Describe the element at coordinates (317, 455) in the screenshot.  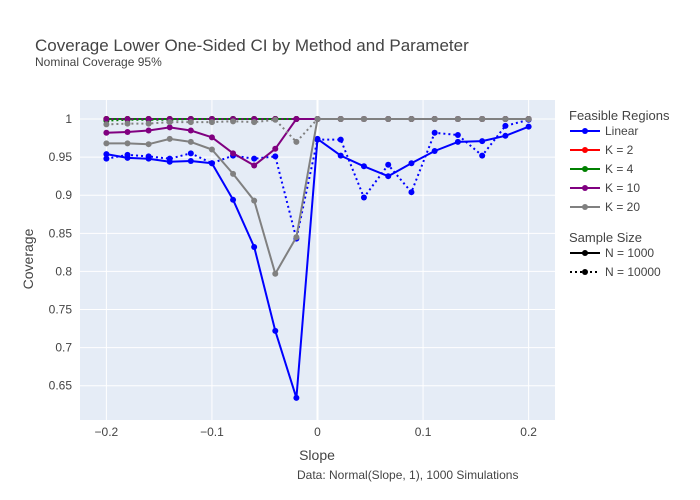
I see `x-axis-label: Slope` at that location.